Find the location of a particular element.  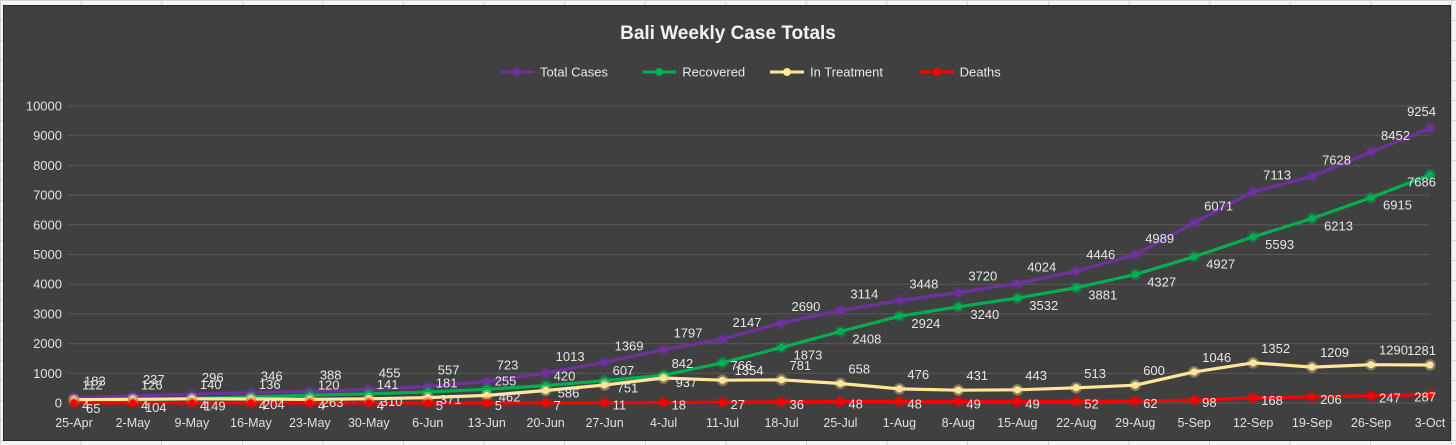

data-label: 600 is located at coordinates (1154, 370).